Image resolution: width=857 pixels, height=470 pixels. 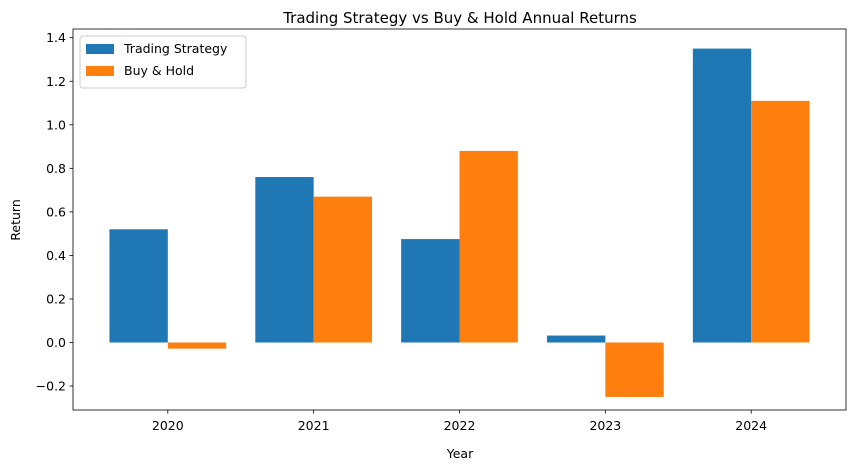 What do you see at coordinates (722, 195) in the screenshot?
I see `bar-trading-strategy-2024` at bounding box center [722, 195].